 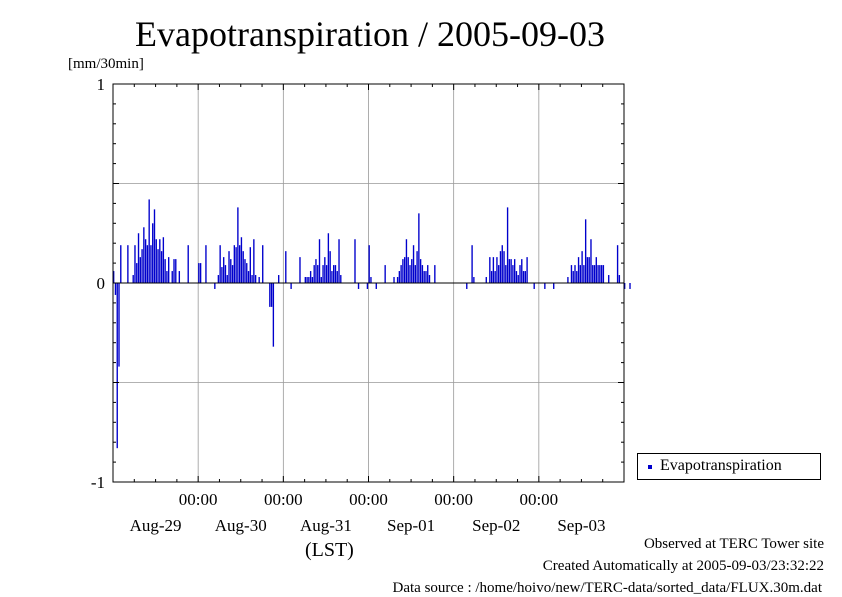 What do you see at coordinates (241, 525) in the screenshot?
I see `x-day-label: Aug-30` at bounding box center [241, 525].